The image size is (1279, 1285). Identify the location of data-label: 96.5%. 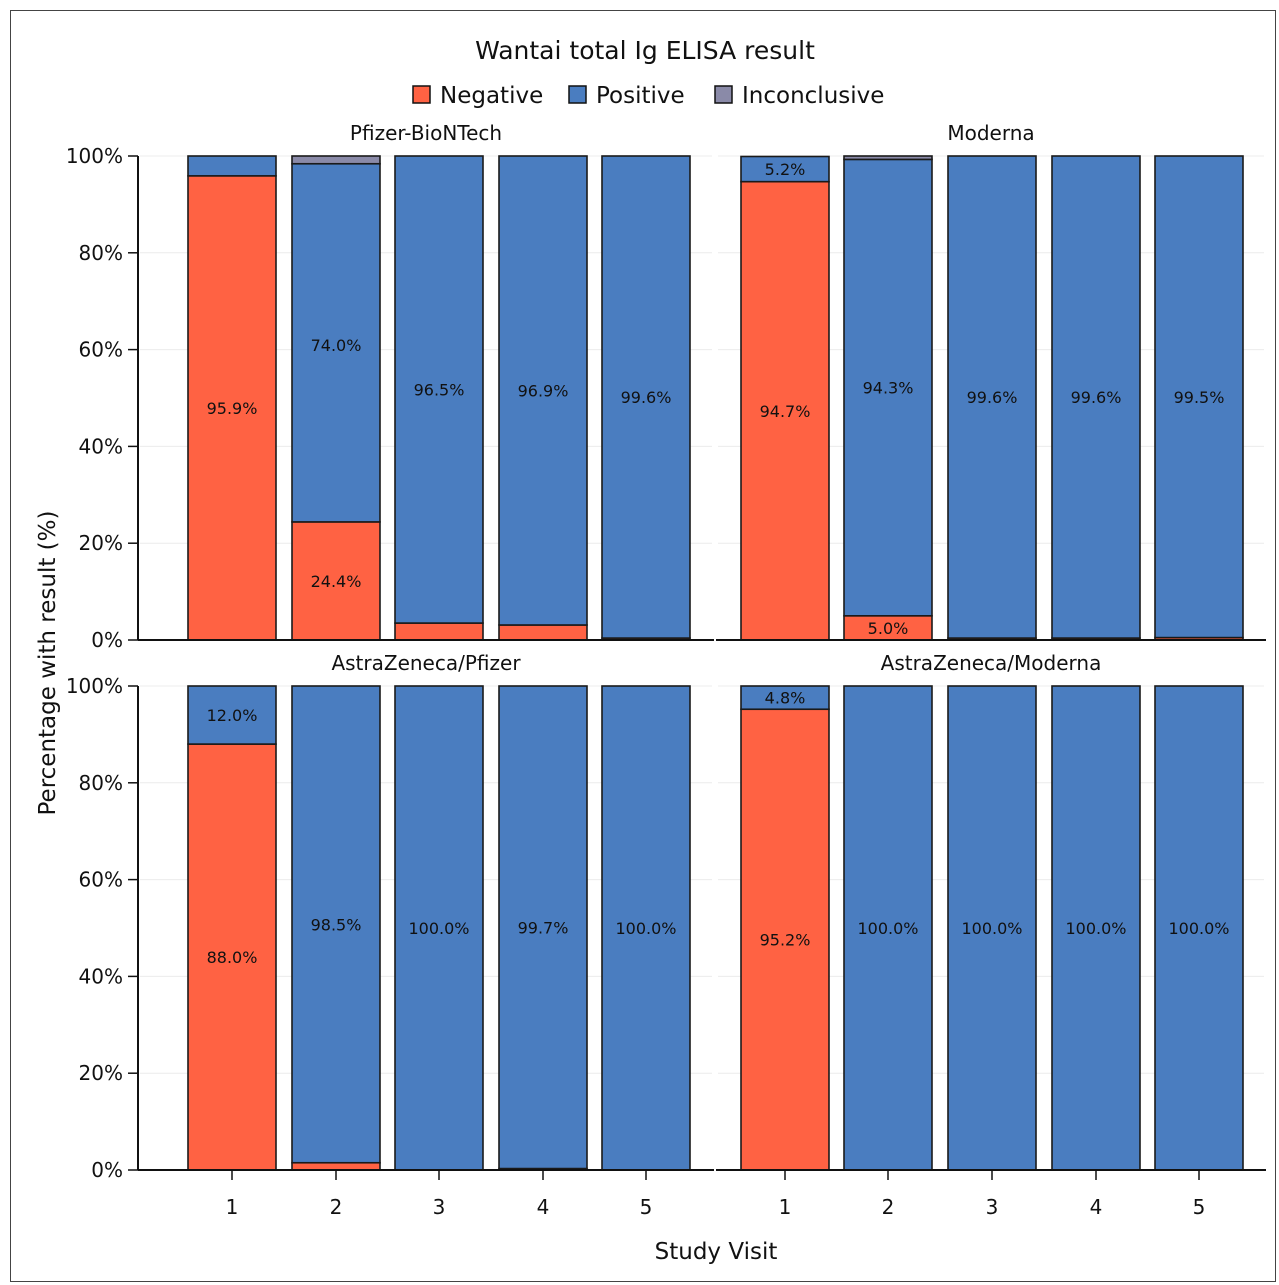
(439, 390).